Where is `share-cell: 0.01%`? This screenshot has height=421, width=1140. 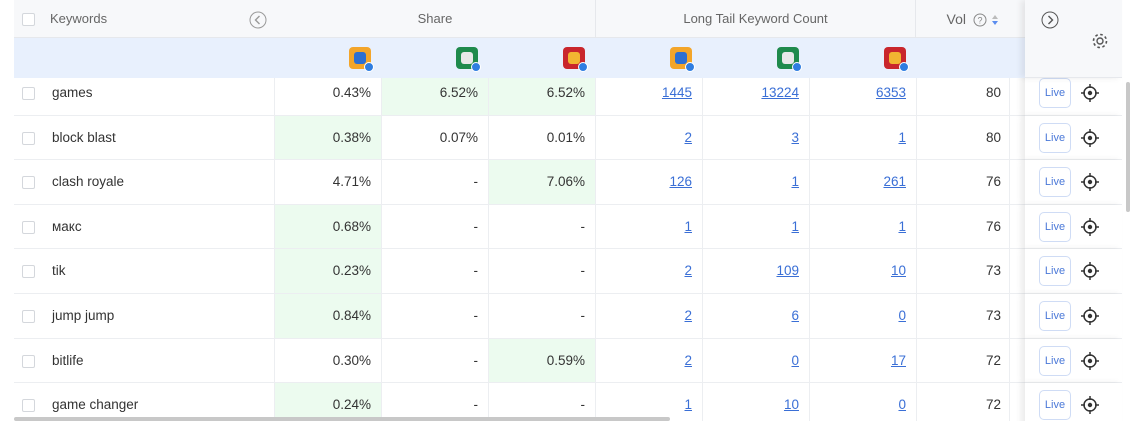
share-cell: 0.01% is located at coordinates (542, 138).